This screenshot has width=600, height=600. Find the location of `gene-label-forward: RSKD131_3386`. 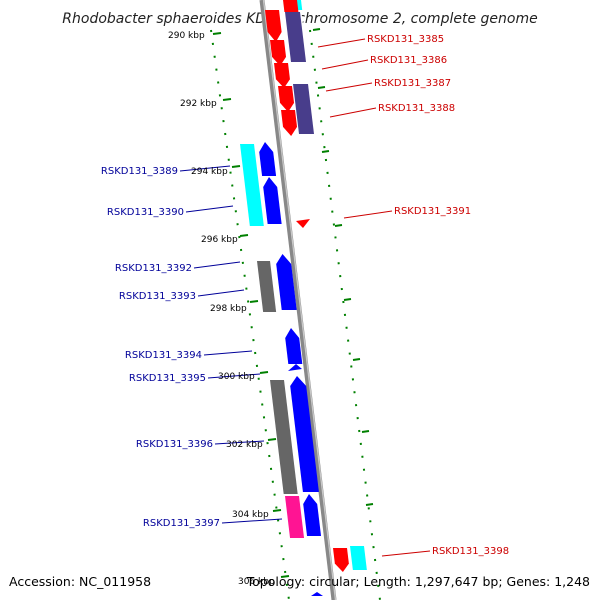

gene-label-forward: RSKD131_3386 is located at coordinates (408, 60).